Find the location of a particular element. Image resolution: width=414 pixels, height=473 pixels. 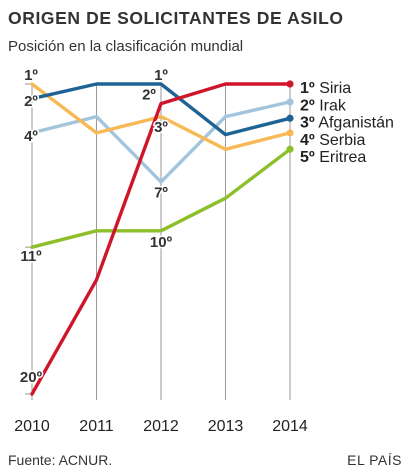

legend-label-eritrea: 5º Eritrea is located at coordinates (333, 157).